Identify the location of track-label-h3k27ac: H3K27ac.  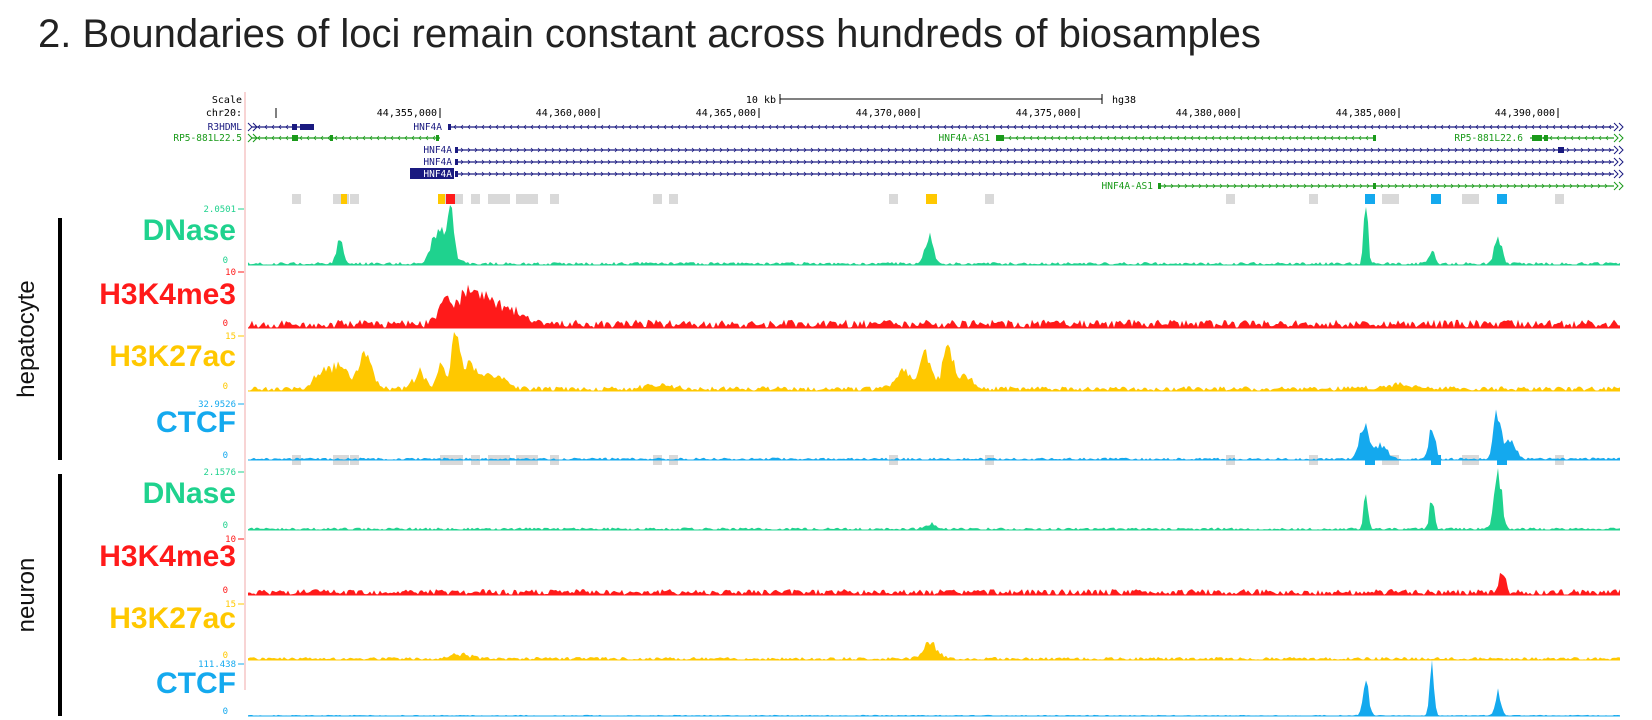
(172, 356).